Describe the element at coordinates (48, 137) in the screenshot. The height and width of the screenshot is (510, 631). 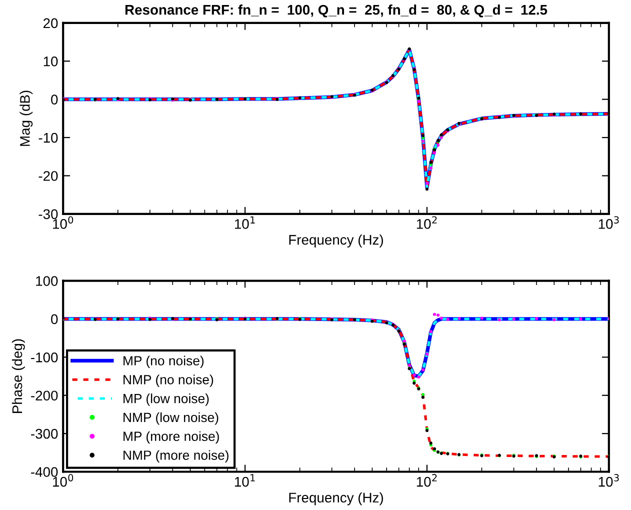
I see `y-tick-label: -10` at that location.